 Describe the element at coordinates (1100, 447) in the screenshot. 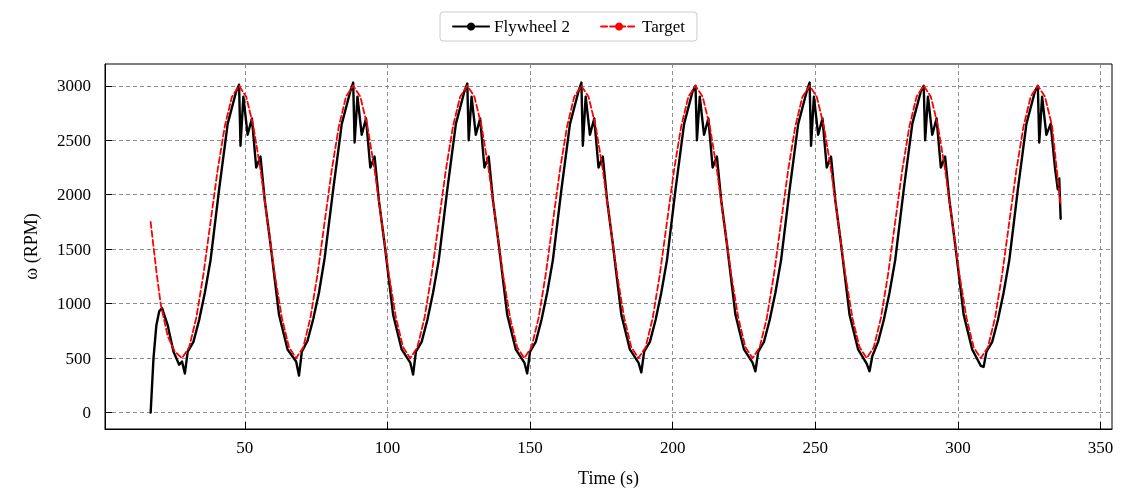

I see `x-tick-label: 350` at that location.